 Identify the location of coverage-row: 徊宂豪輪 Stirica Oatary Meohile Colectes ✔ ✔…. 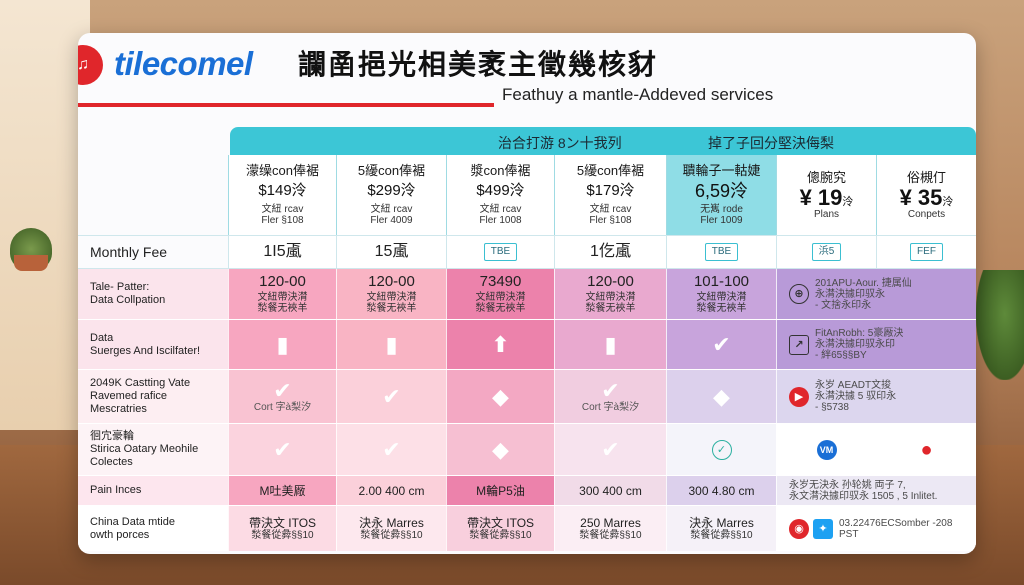
(527, 449).